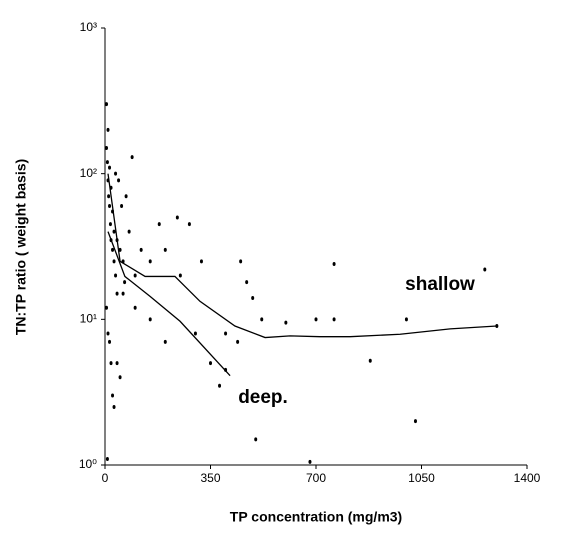 Image resolution: width=576 pixels, height=536 pixels. I want to click on y-tick-label: 10³, so click(88, 27).